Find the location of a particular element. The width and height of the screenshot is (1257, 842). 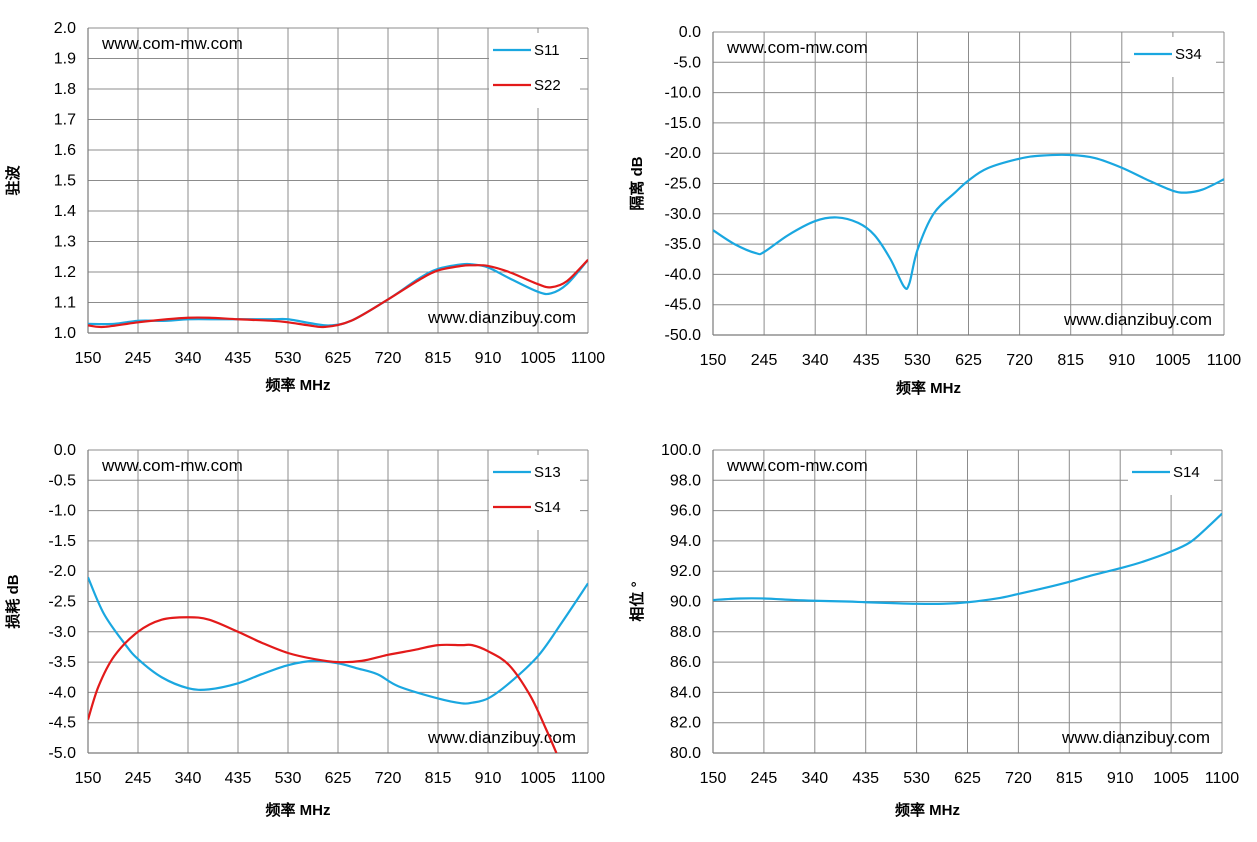

y-tick-label: 1.4 is located at coordinates (65, 211).